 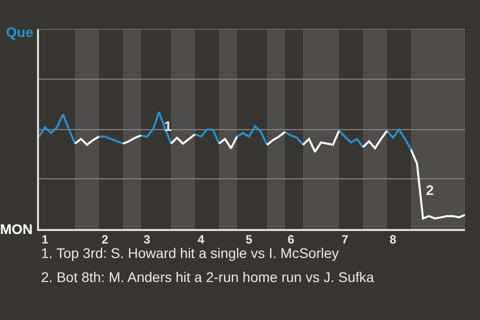 I want to click on x-tick-label: 6, so click(x=291, y=239).